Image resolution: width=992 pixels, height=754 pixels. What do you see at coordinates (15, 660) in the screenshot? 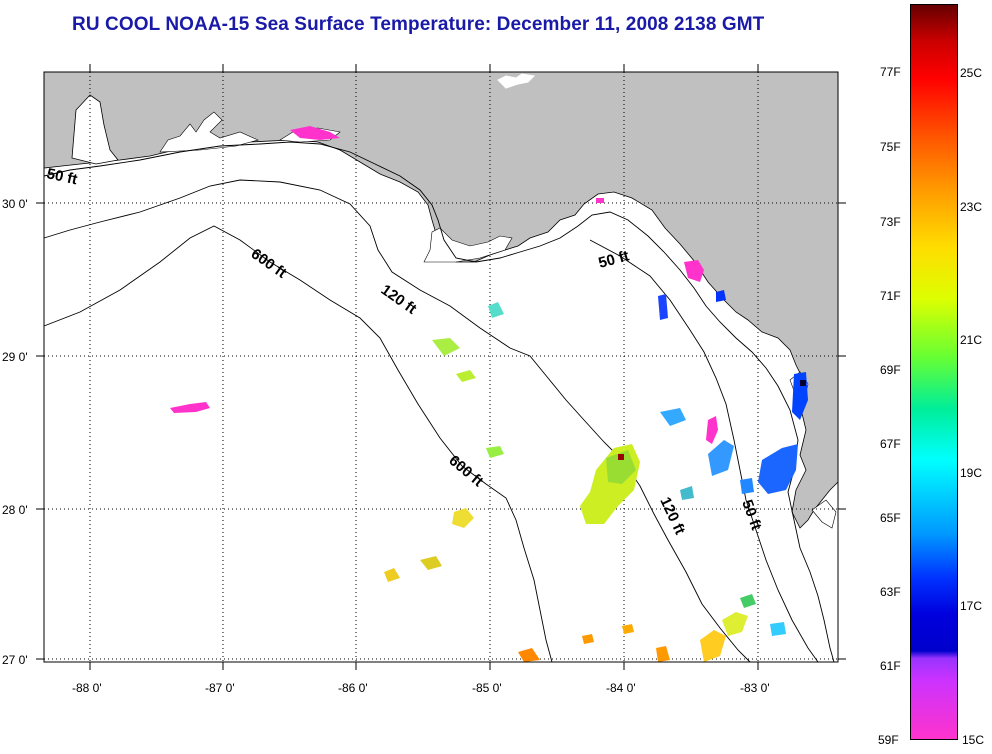
I see `lat-label-27: 27 0'` at bounding box center [15, 660].